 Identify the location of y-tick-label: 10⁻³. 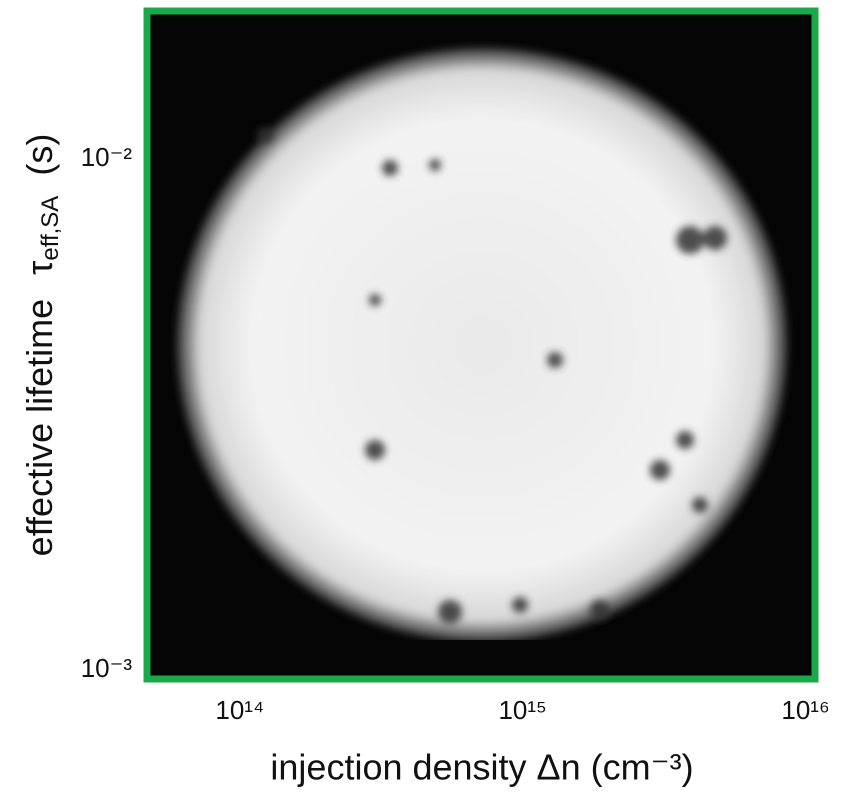
(107, 668).